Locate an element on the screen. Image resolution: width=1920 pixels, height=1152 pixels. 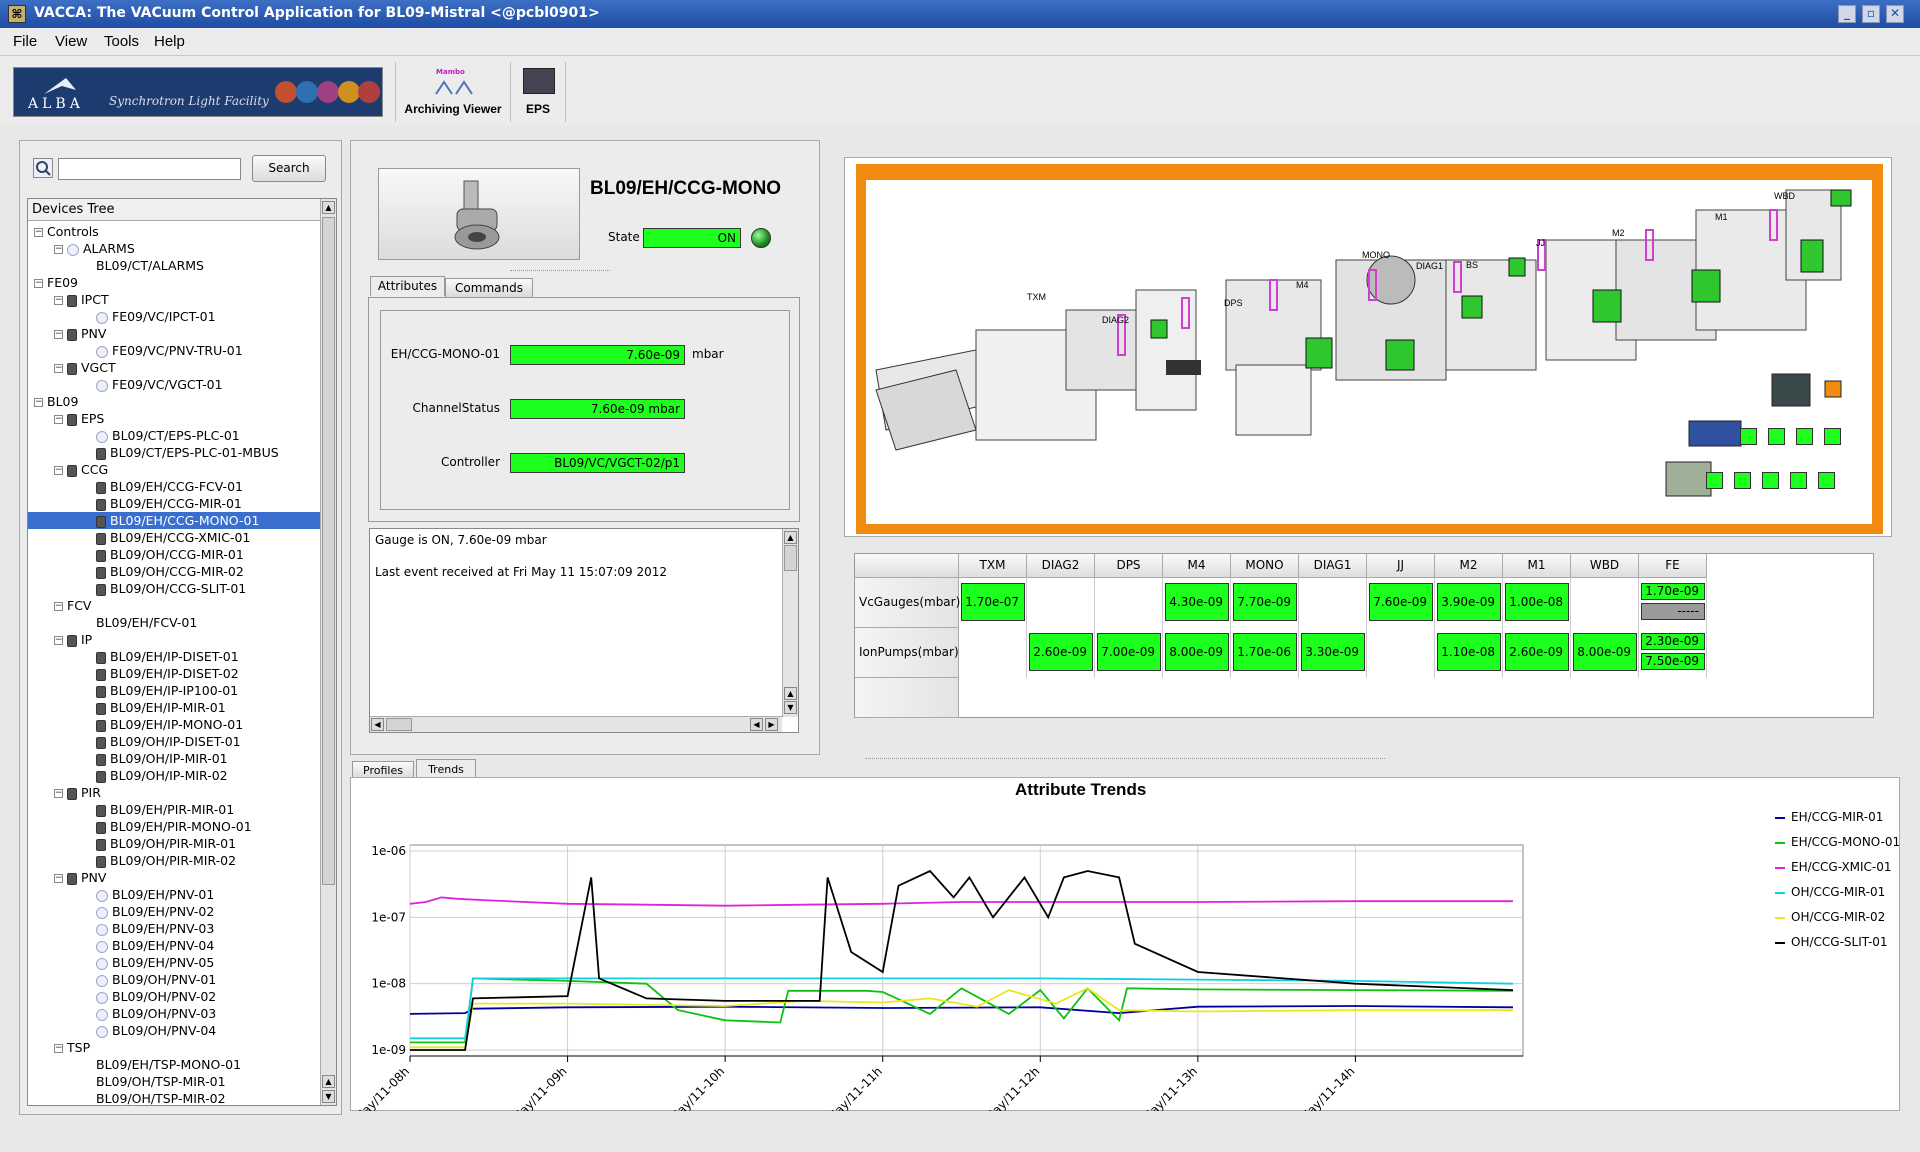
tree-item: BL09/OH/PNV-04 is located at coordinates (151, 1030).